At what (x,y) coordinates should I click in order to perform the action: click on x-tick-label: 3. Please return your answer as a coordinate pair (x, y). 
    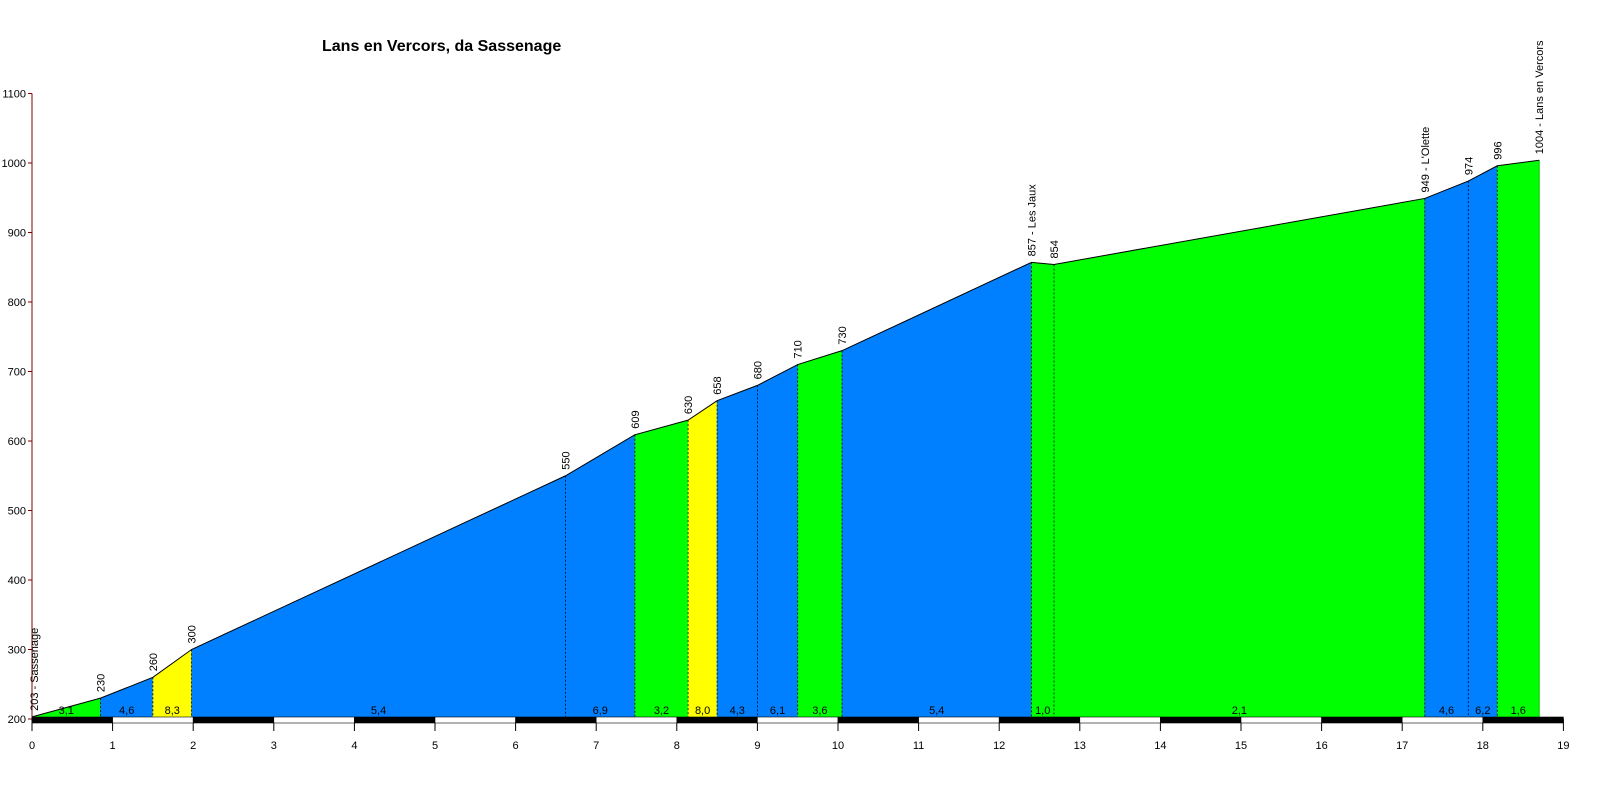
    Looking at the image, I should click on (274, 746).